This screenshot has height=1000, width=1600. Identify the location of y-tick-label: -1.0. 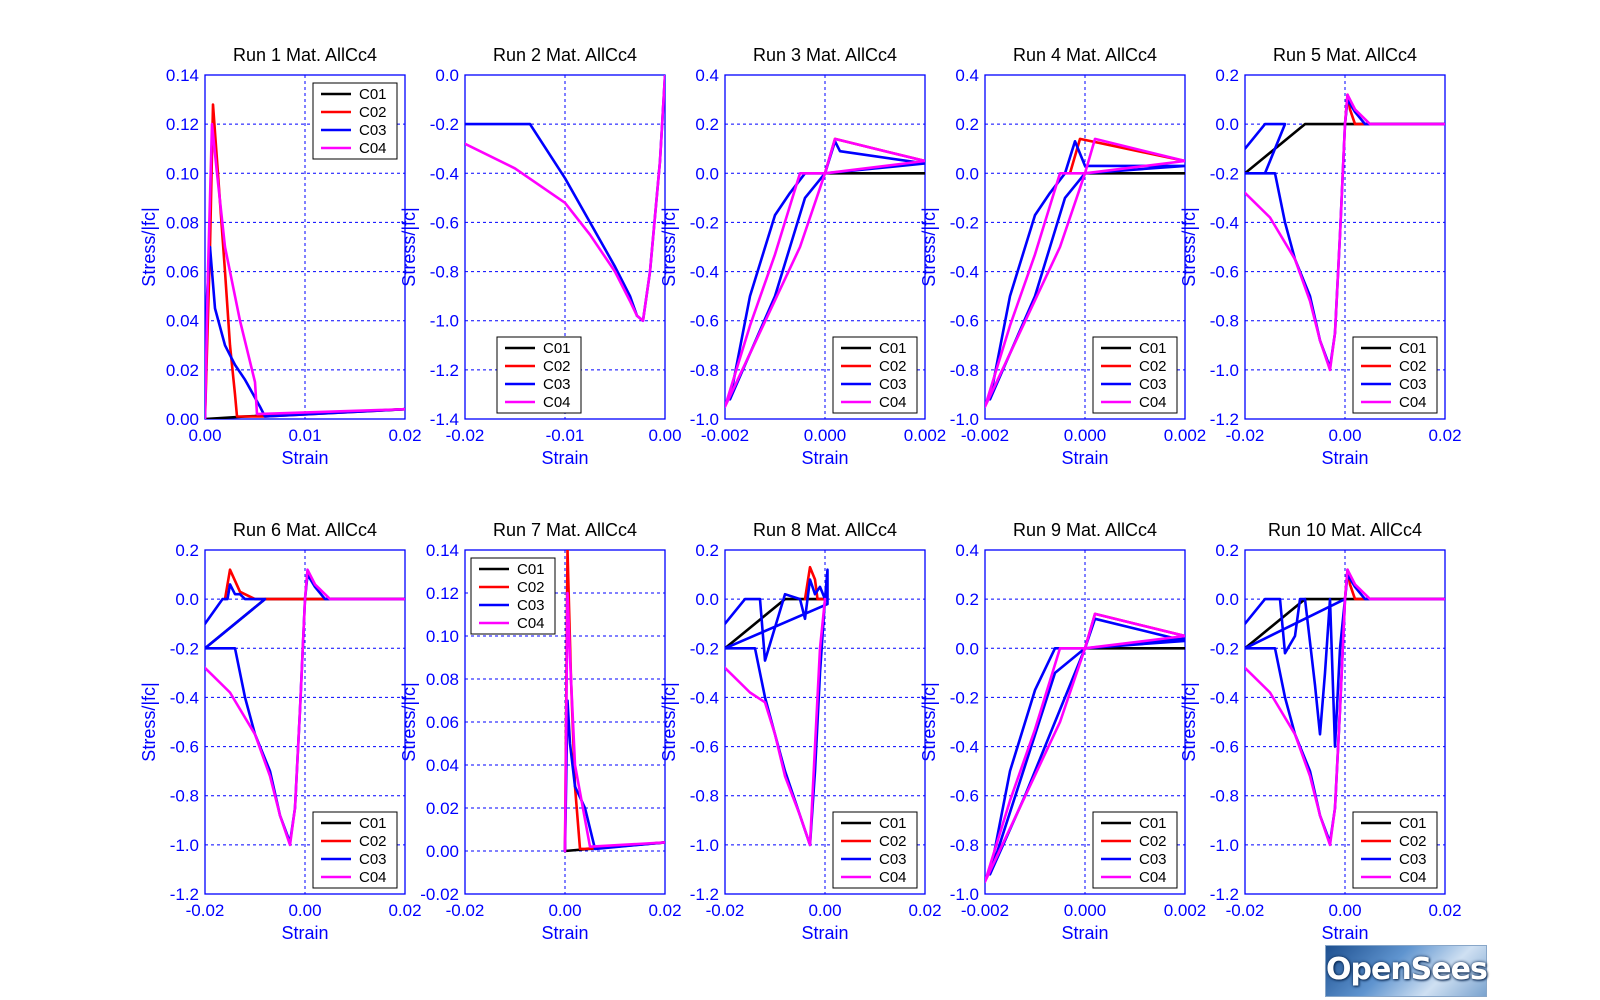
(964, 419).